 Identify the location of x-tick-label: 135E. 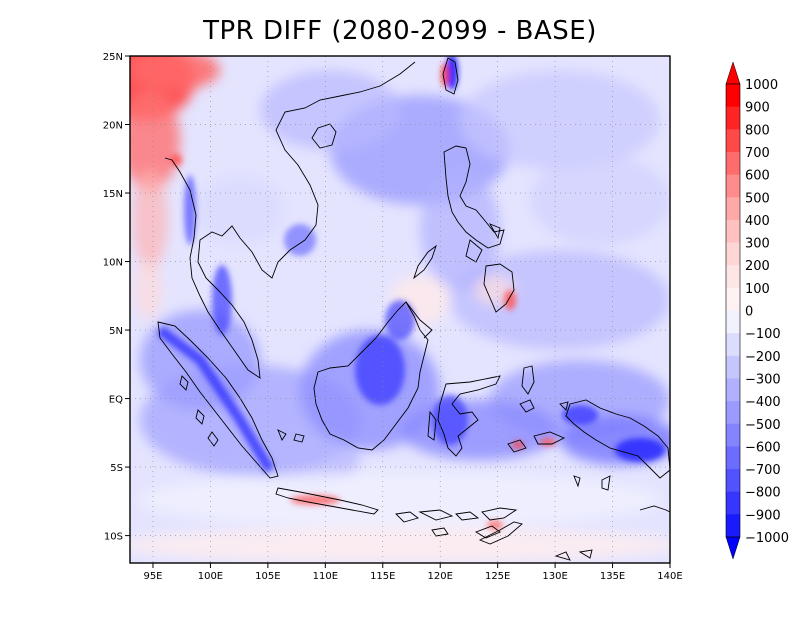
(612, 576).